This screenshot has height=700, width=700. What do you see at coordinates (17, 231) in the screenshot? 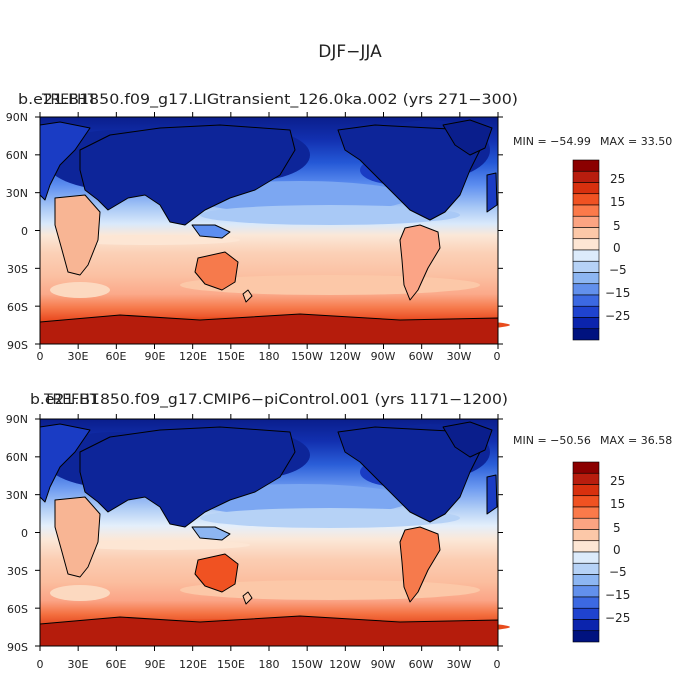
I see `panel-1-lat-ticks: 90N 60N 30N 0 30S 60S 90S` at bounding box center [17, 231].